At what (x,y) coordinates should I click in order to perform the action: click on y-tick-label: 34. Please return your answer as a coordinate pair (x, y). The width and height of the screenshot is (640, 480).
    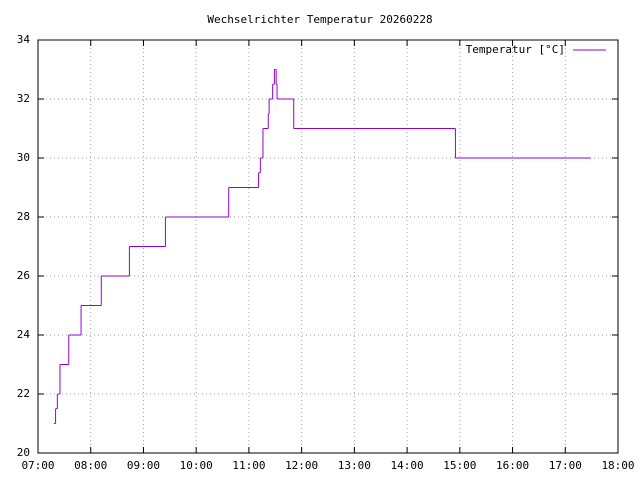
    Looking at the image, I should click on (24, 39).